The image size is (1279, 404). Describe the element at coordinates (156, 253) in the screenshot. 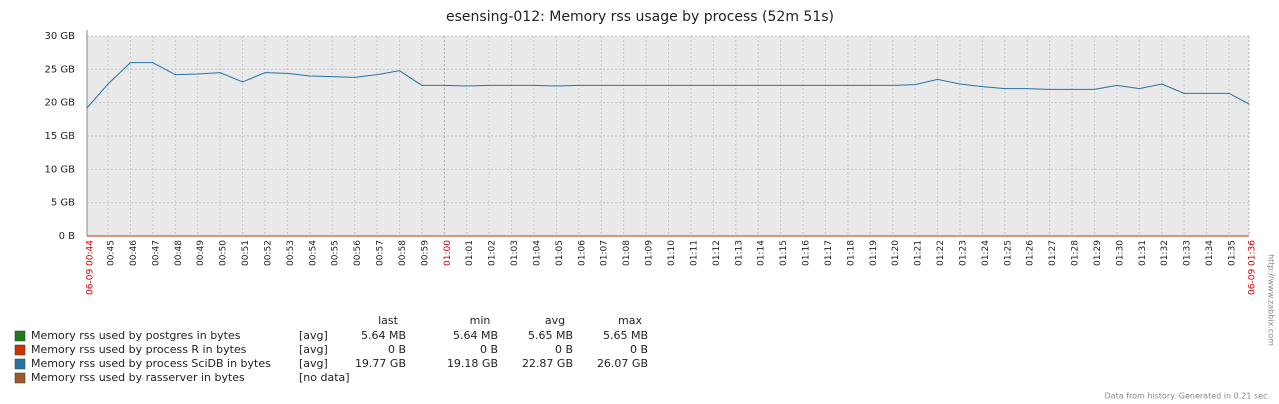

I see `x-tick-label: 00:47` at that location.